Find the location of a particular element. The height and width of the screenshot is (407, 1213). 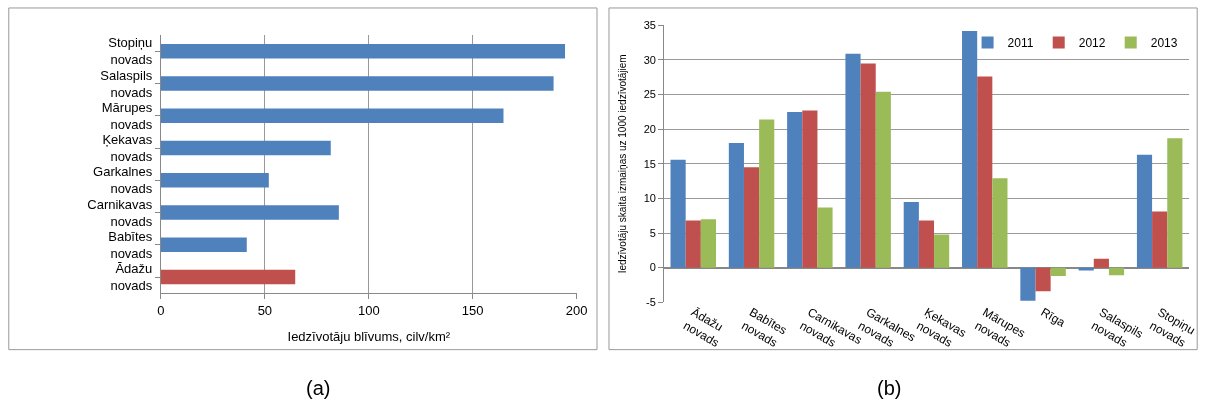

x-axis-title: Iedzīvotāju blīvums, cilv/km² is located at coordinates (369, 337).